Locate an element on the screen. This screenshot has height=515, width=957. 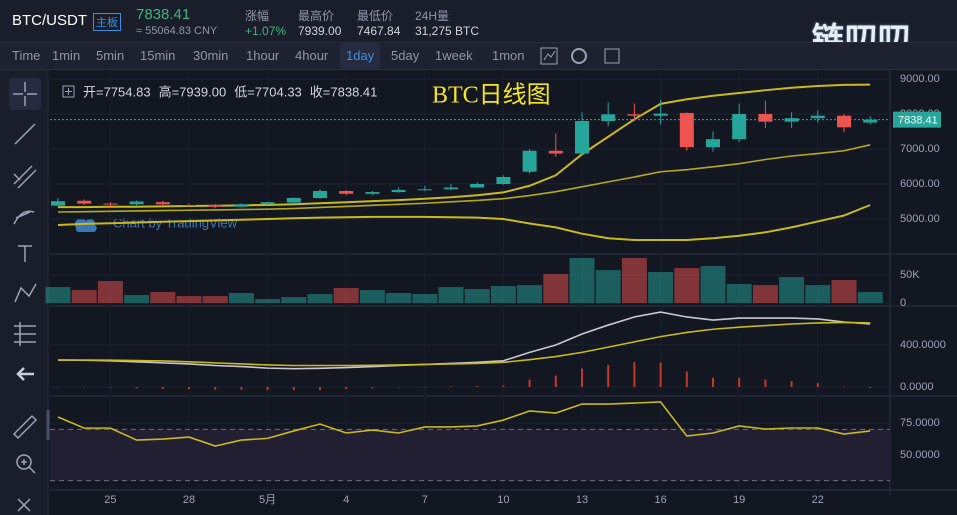
x-tick-label: 16 is located at coordinates (660, 500).